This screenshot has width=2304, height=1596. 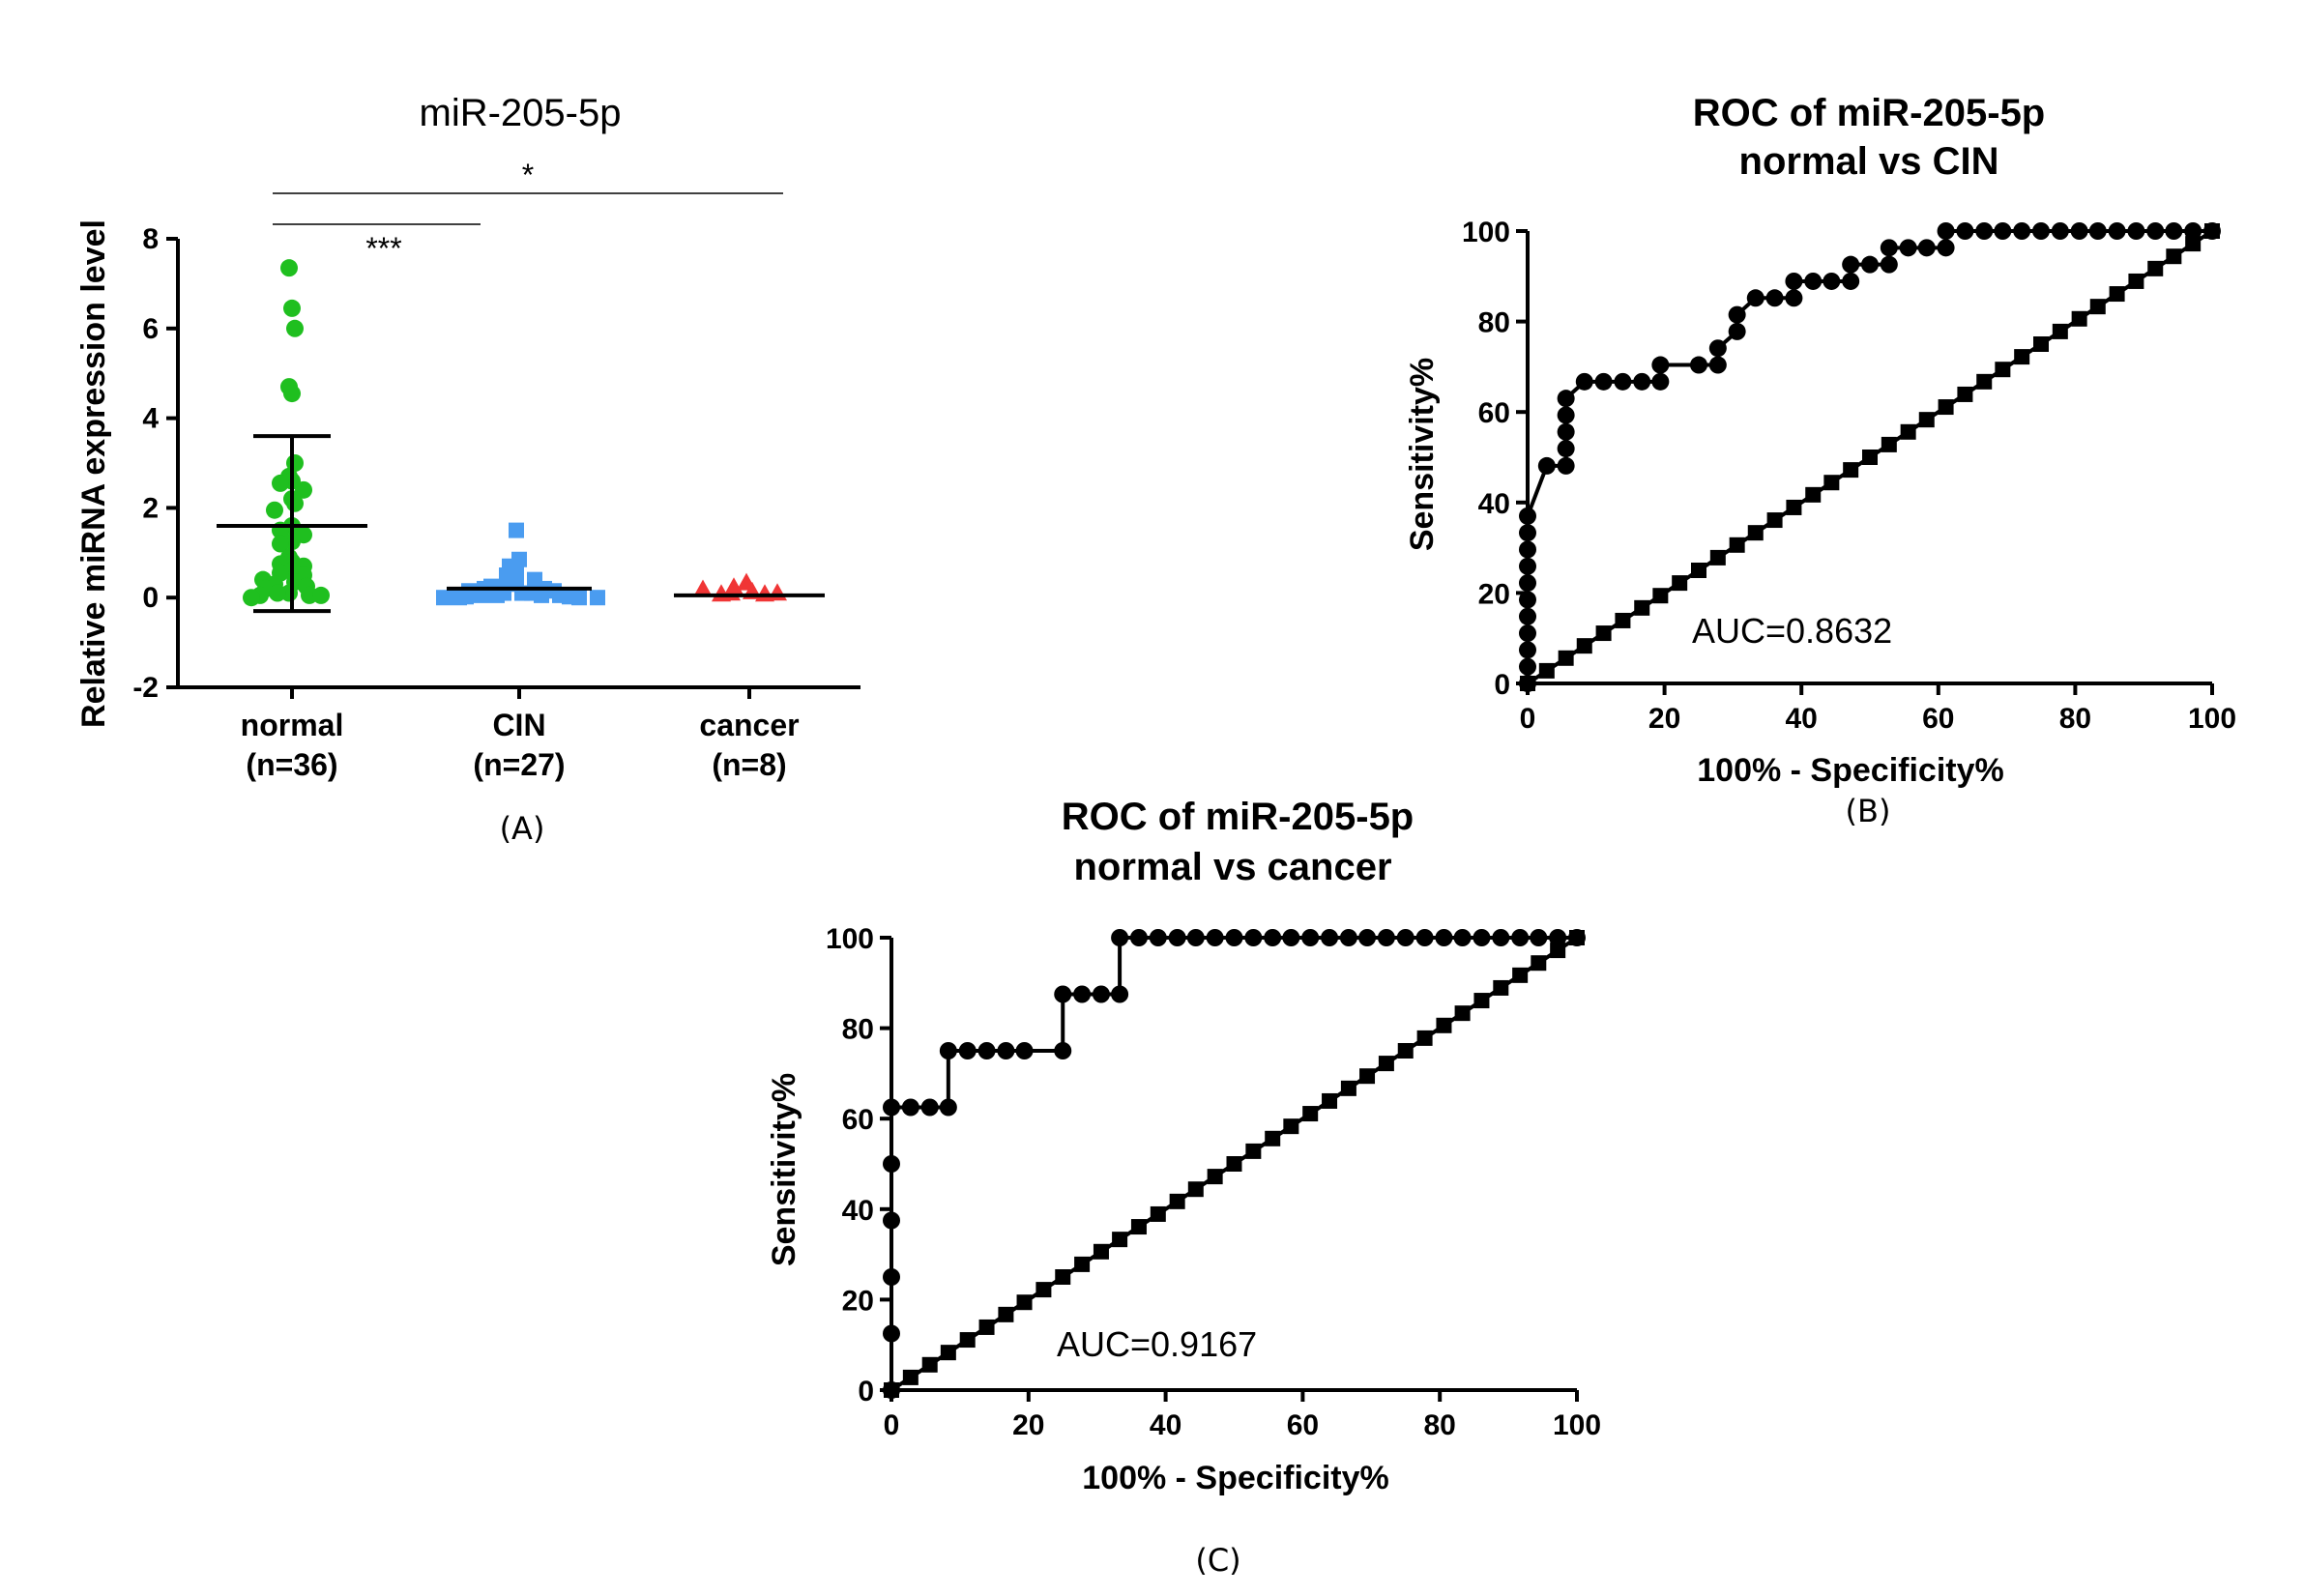 What do you see at coordinates (1850, 770) in the screenshot?
I see `panel-b-x-axis-label: 100% - Specificity%` at bounding box center [1850, 770].